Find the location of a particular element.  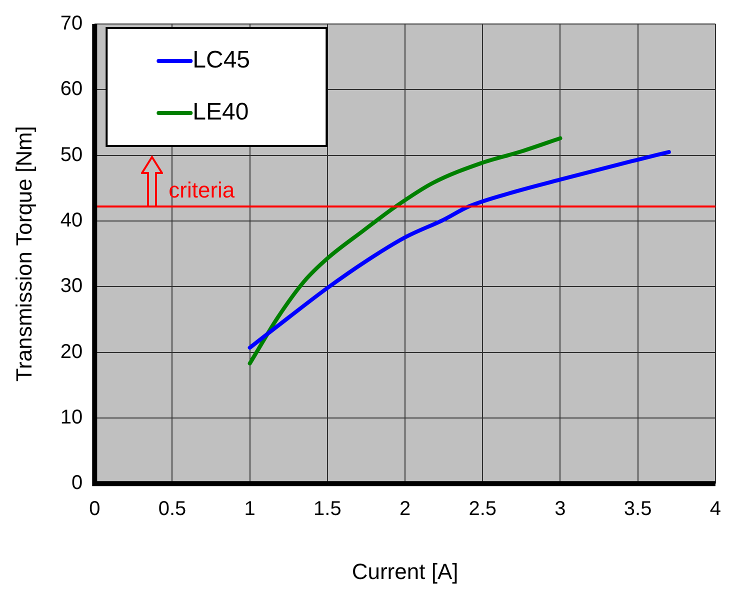

y-tick-label: 50 is located at coordinates (71, 155).